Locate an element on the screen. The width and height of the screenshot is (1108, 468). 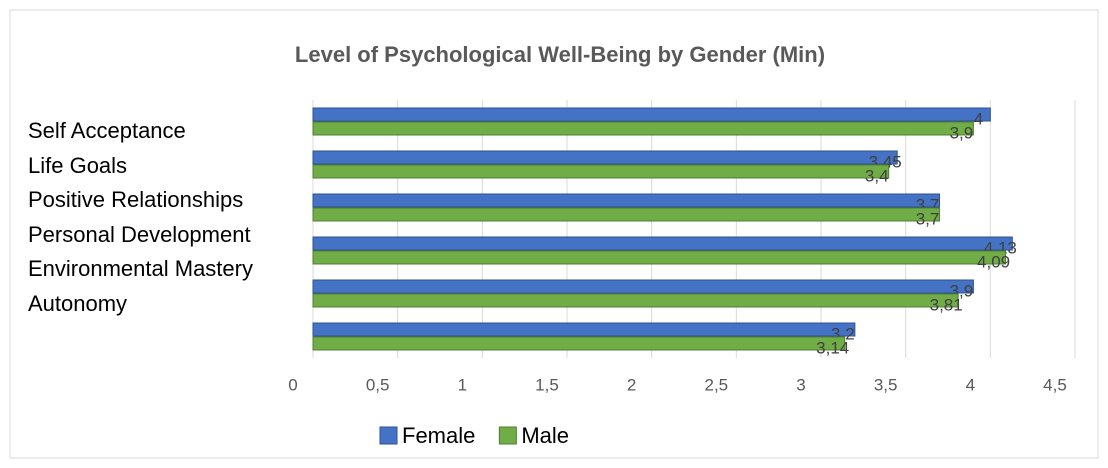
x-tick-label: 1 is located at coordinates (462, 384).